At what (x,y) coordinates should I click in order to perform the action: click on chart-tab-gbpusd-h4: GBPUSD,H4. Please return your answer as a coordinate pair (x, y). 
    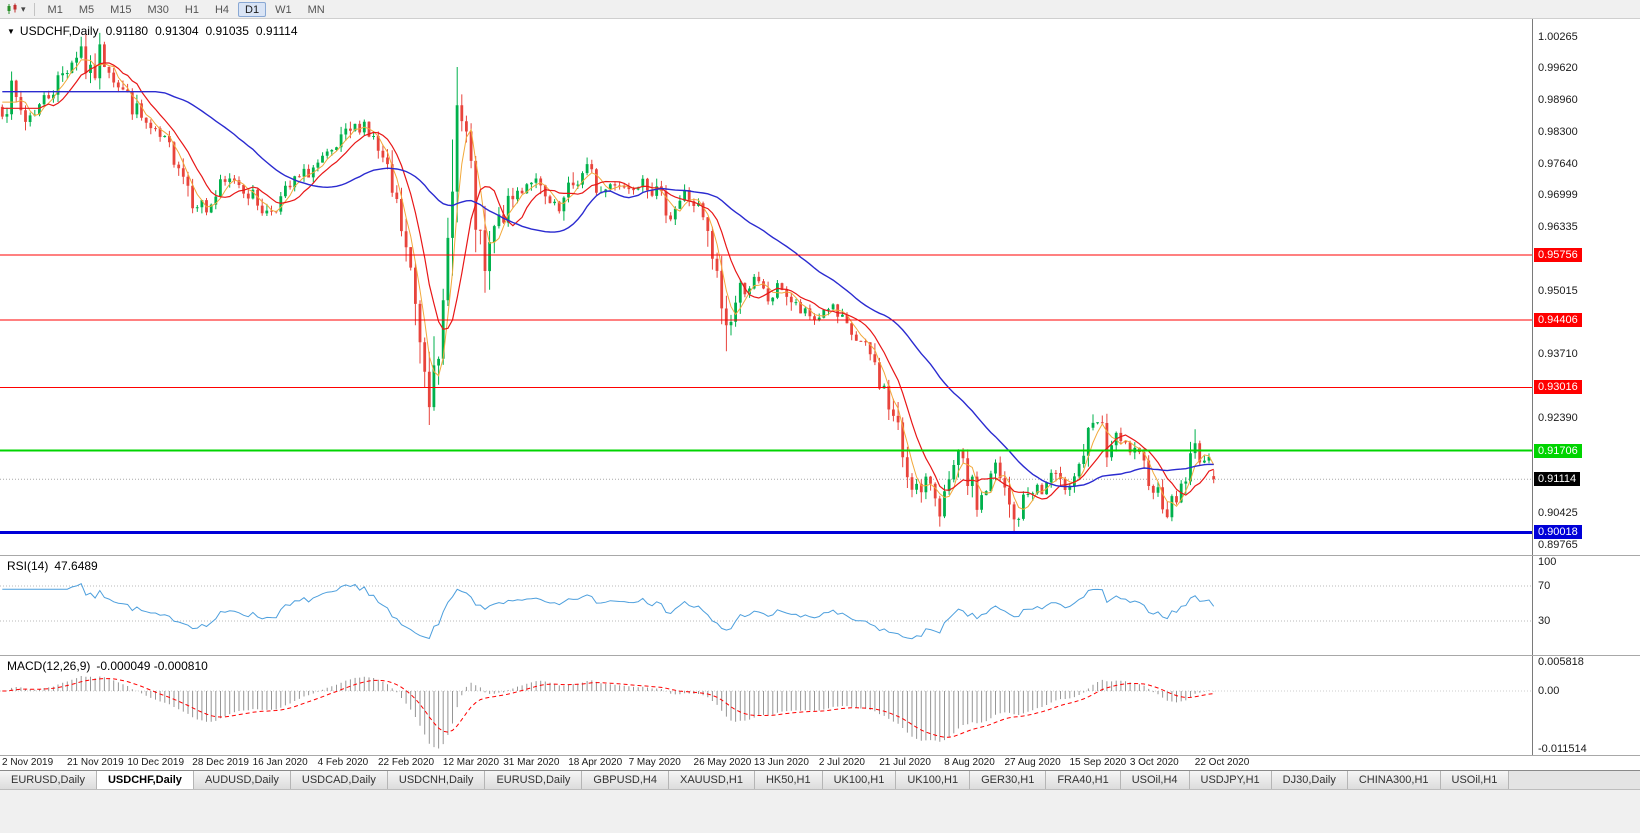
    Looking at the image, I should click on (625, 780).